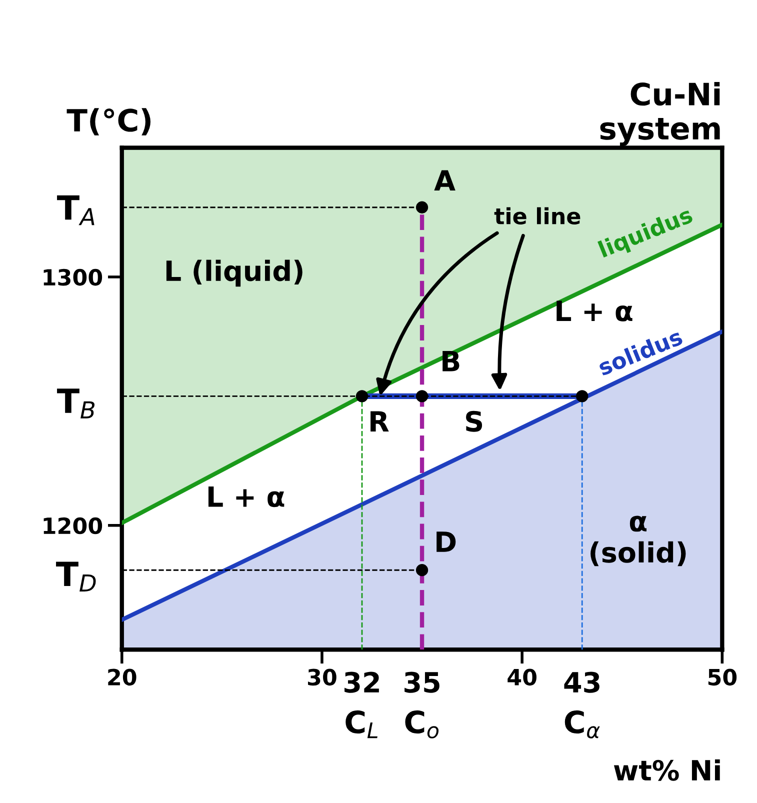 This screenshot has height=803, width=757. What do you see at coordinates (474, 421) in the screenshot?
I see `annotation: S` at bounding box center [474, 421].